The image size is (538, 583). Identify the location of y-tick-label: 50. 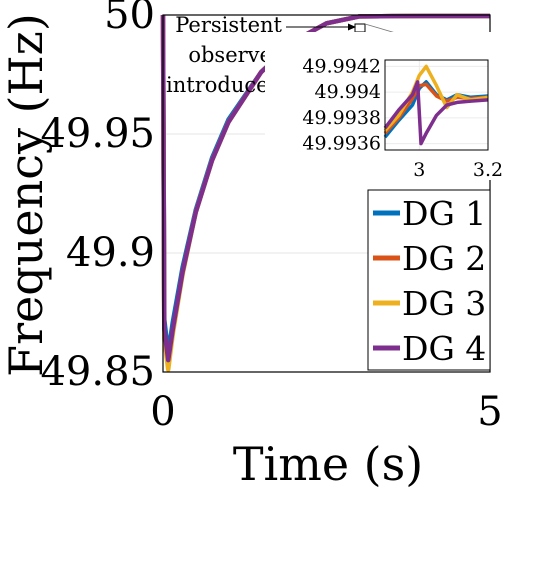
(129, 19).